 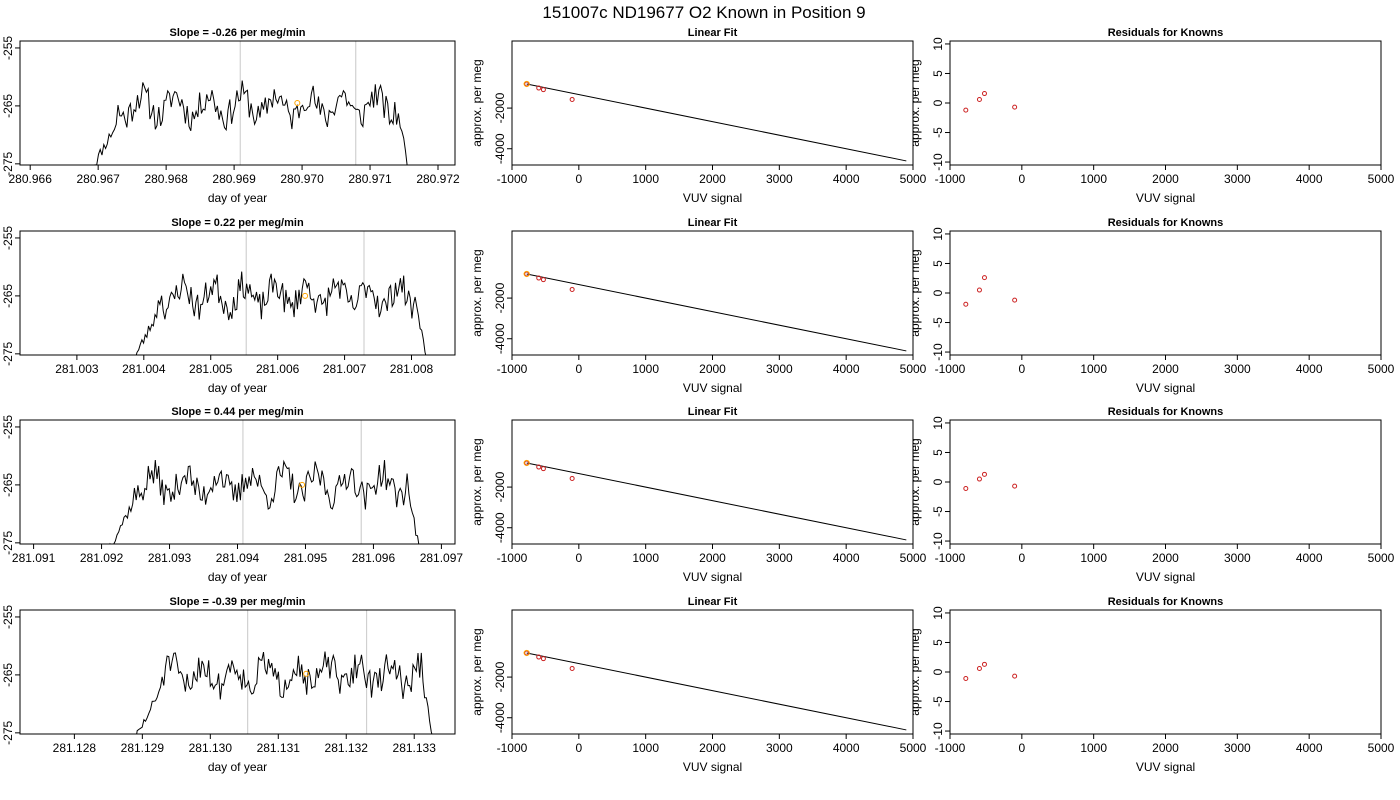 I want to click on x-tick-label: 280.969, so click(x=234, y=179).